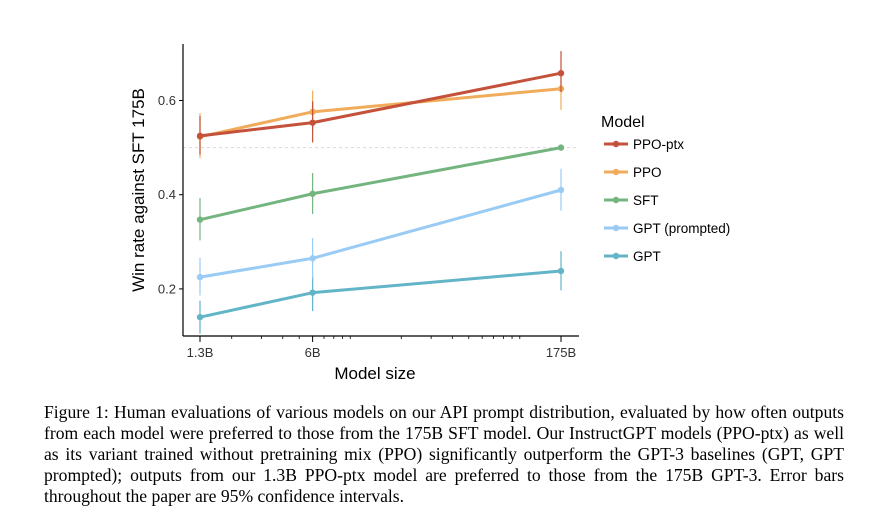 The image size is (888, 523). What do you see at coordinates (167, 100) in the screenshot?
I see `y-tick-label: 0.6` at bounding box center [167, 100].